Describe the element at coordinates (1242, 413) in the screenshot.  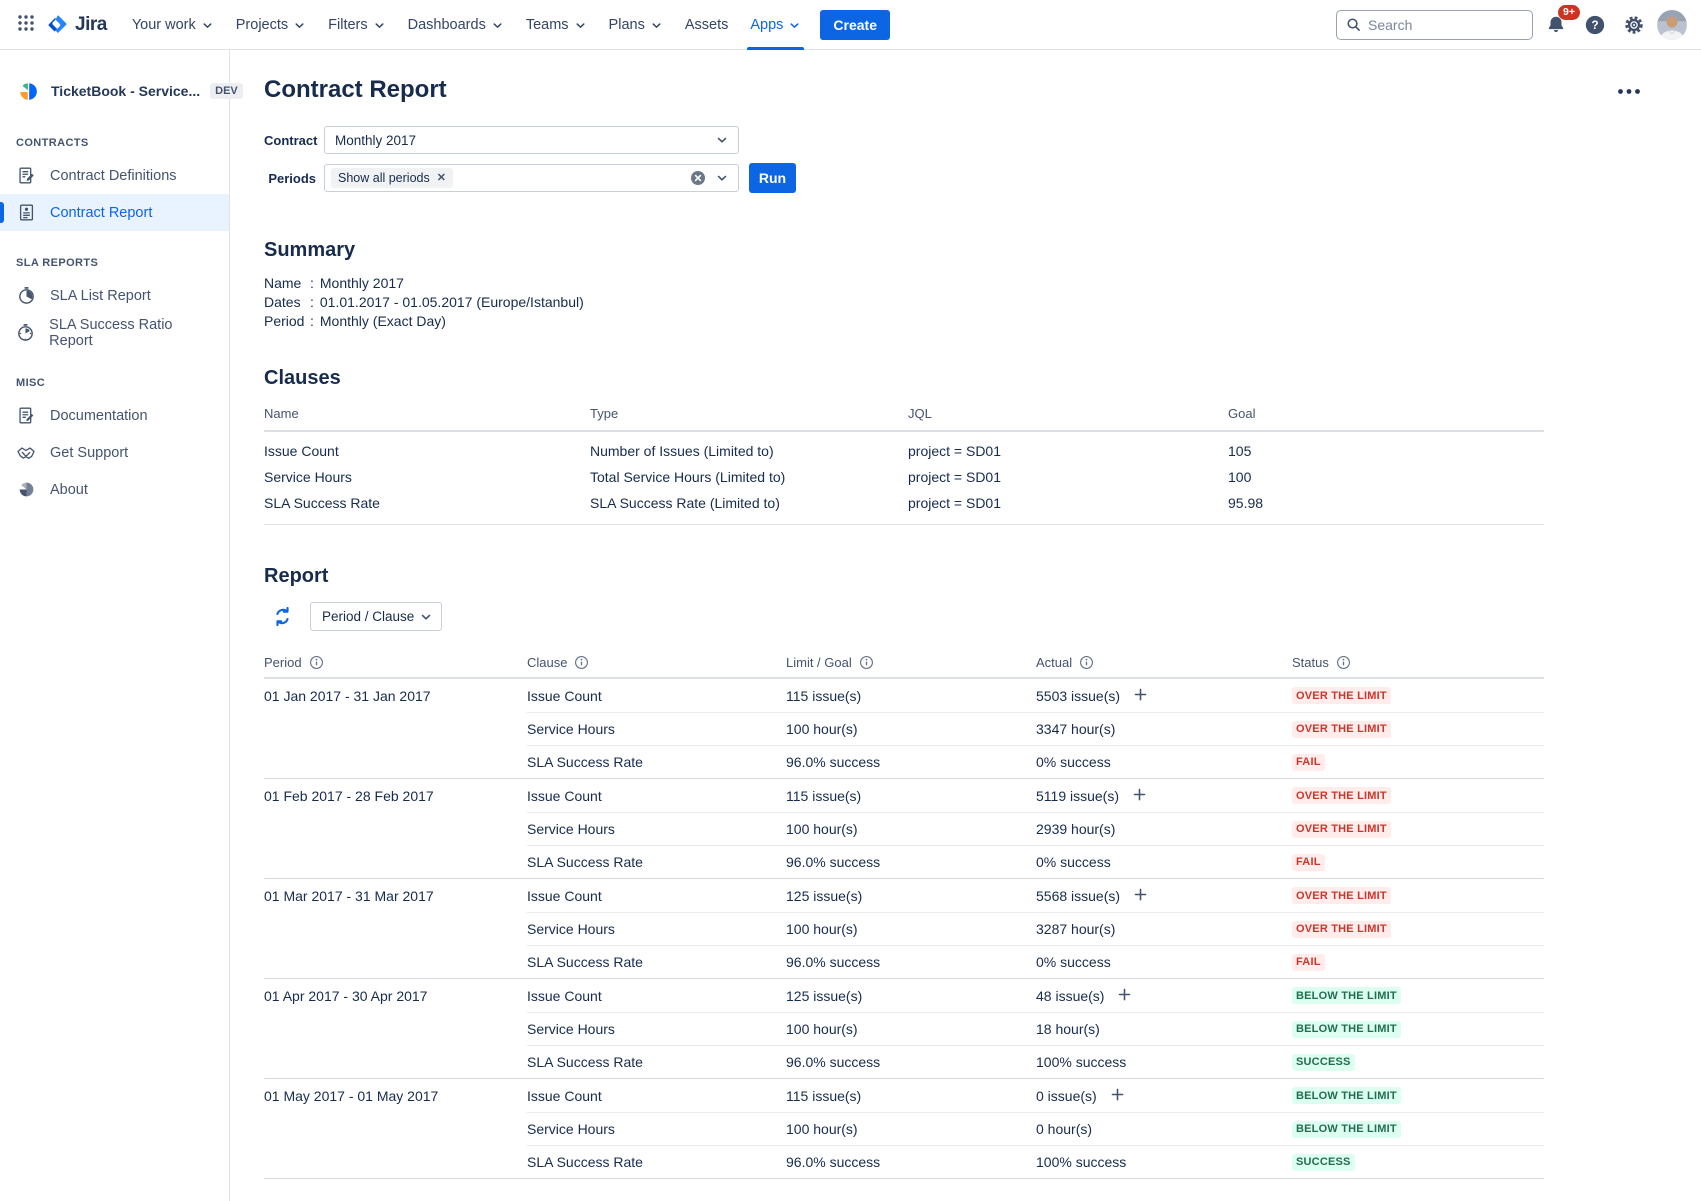
I see `clauses-column-goal: Goal` at that location.